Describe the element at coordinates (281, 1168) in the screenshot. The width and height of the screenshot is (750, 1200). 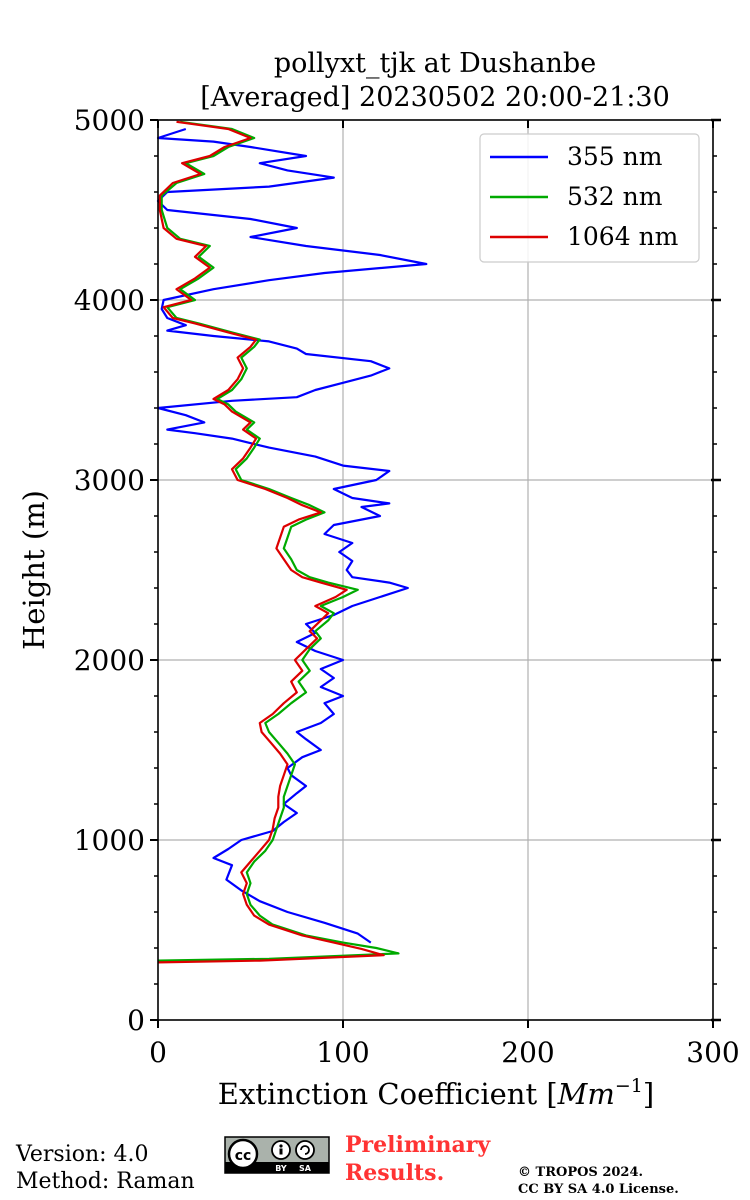
I see `by-label: BY` at that location.